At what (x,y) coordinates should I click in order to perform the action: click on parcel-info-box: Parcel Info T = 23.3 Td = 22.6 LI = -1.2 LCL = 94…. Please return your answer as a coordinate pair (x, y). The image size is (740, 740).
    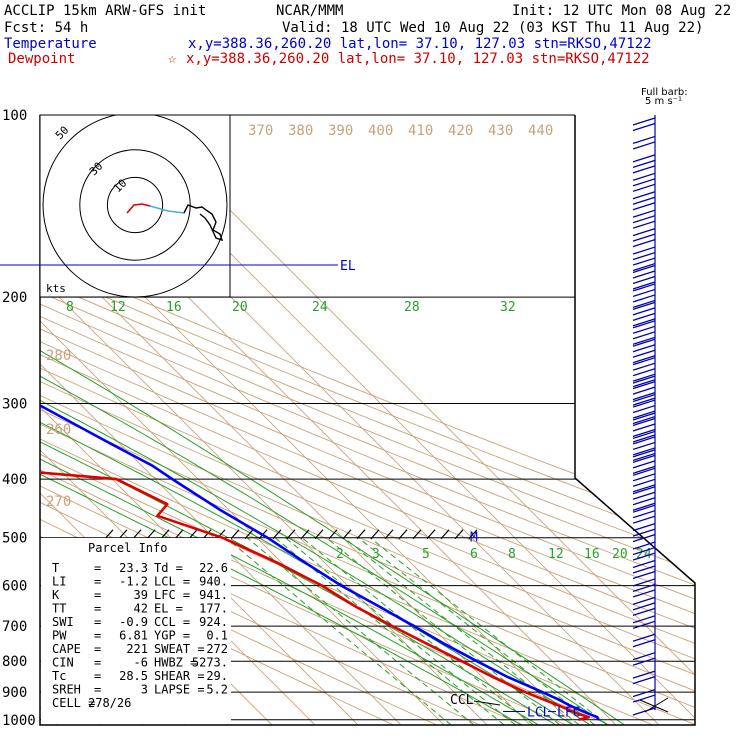
    Looking at the image, I should click on (136, 631).